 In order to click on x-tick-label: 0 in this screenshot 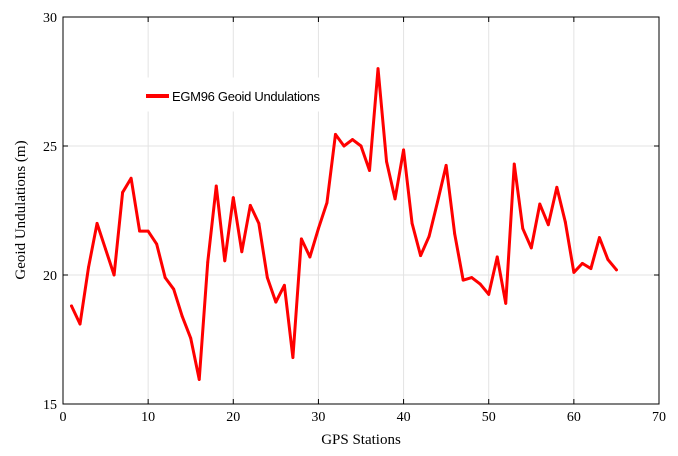, I will do `click(63, 417)`.